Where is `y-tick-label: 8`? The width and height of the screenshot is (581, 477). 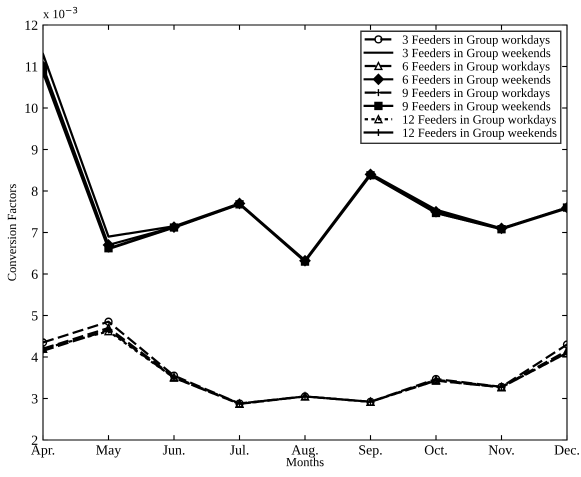 y-tick-label: 8 is located at coordinates (35, 191).